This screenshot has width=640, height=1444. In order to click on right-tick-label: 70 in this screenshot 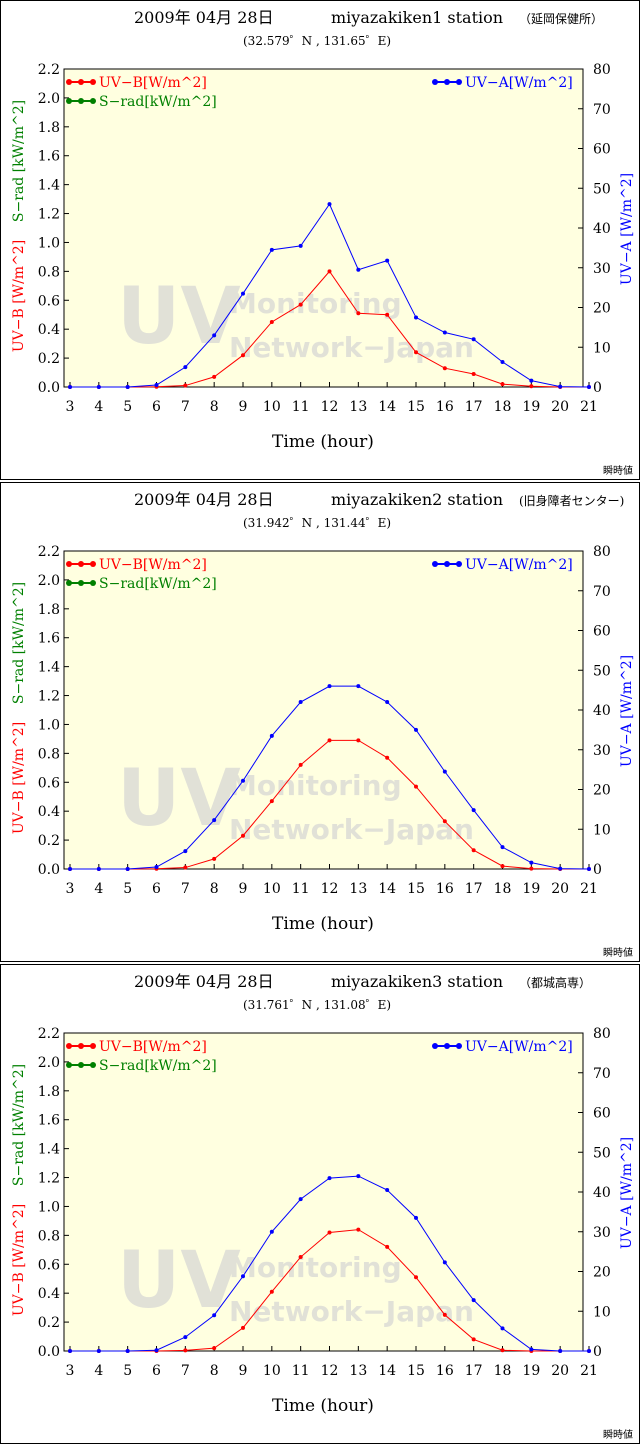, I will do `click(602, 592)`.